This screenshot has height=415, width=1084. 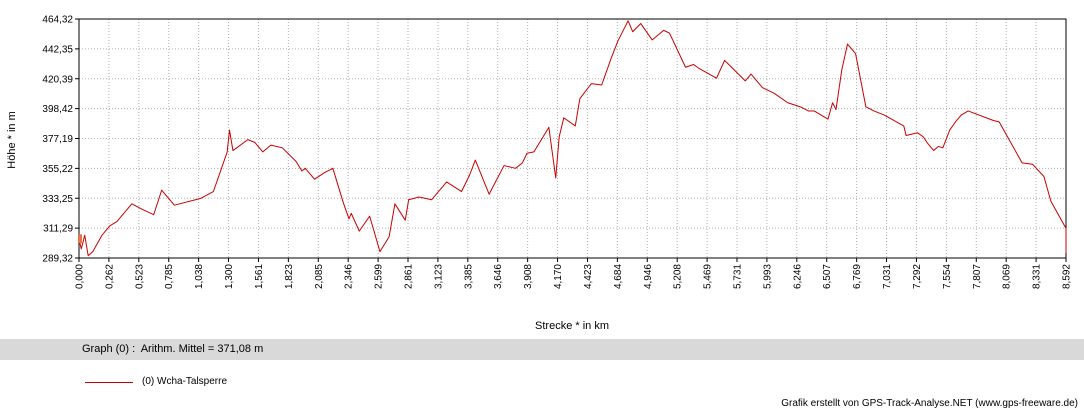 What do you see at coordinates (498, 276) in the screenshot?
I see `x-tick-label: 3,646` at bounding box center [498, 276].